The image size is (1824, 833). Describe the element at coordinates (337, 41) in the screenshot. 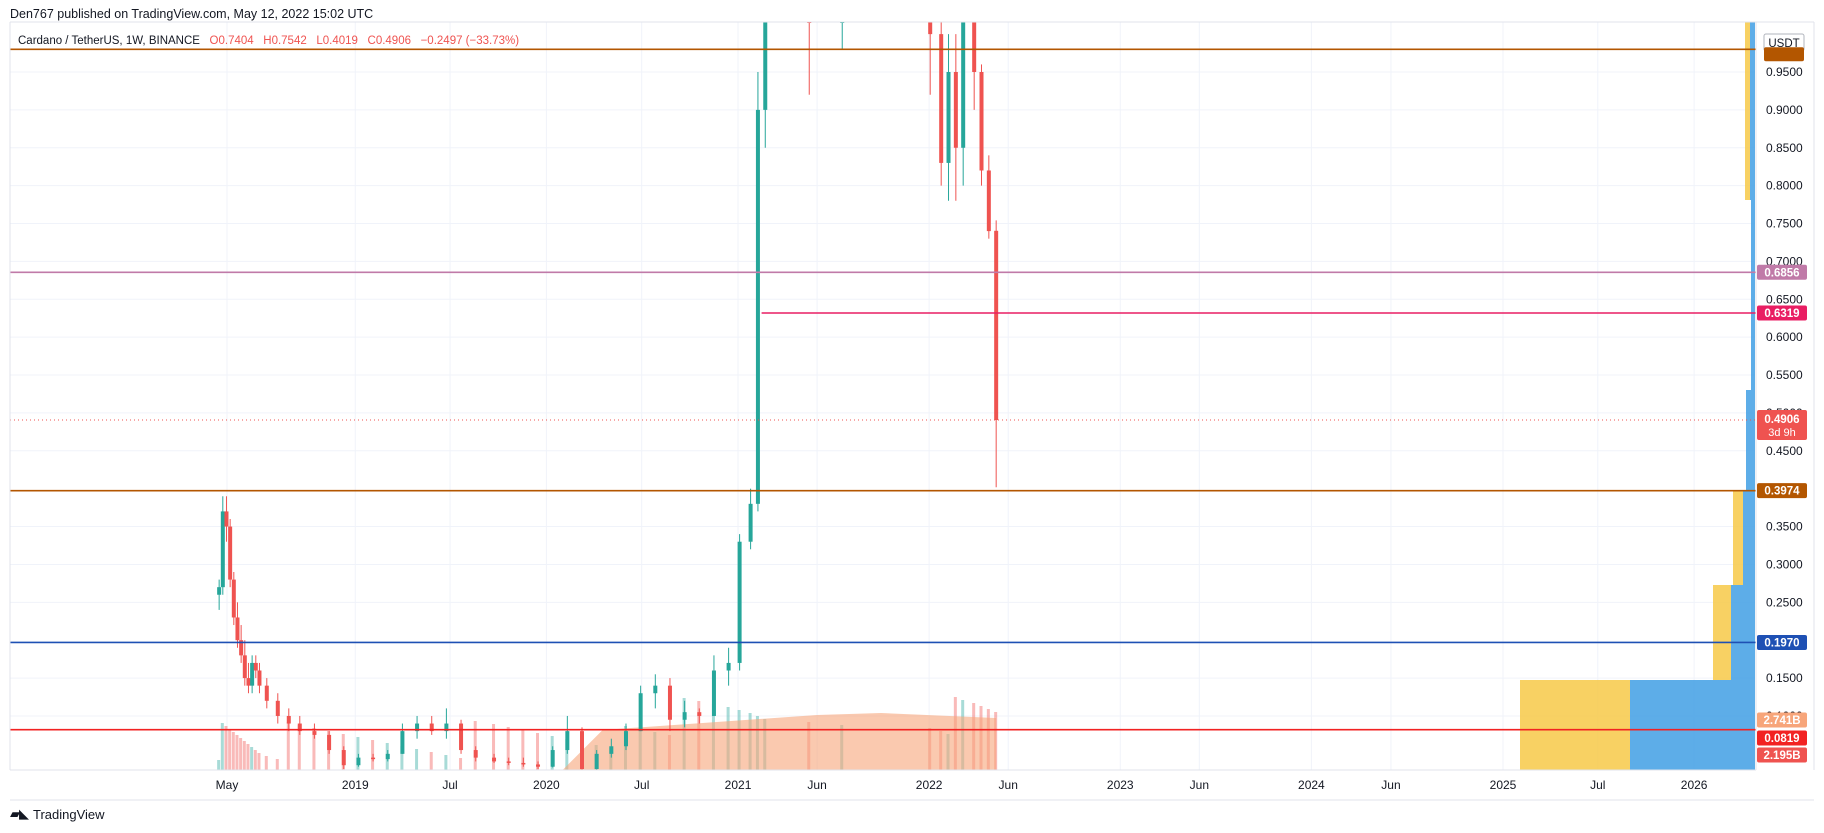

I see `legend-low: L0.4019` at that location.